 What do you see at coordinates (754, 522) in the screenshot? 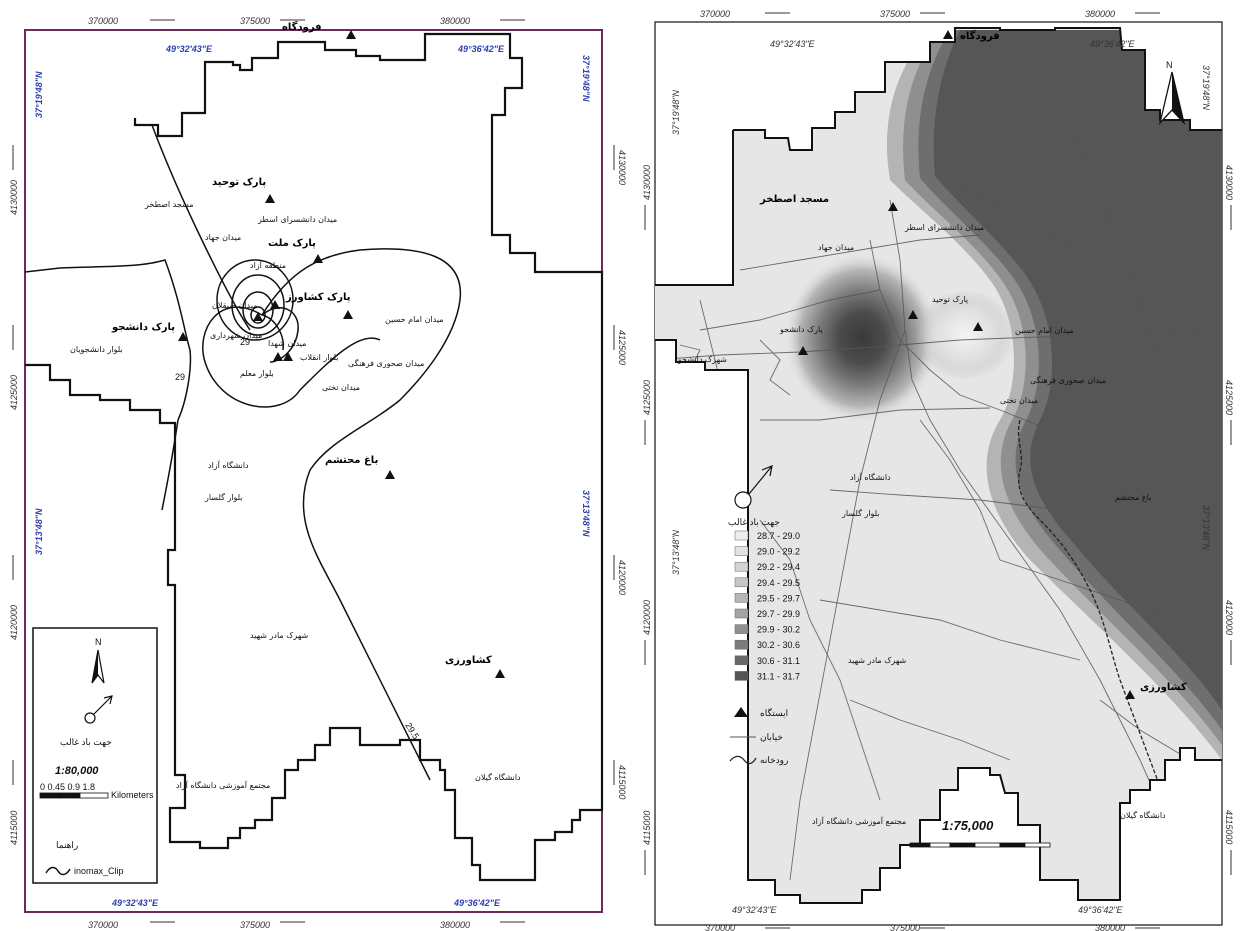
I see `right-wind-label: جهت باد غالب` at bounding box center [754, 522].